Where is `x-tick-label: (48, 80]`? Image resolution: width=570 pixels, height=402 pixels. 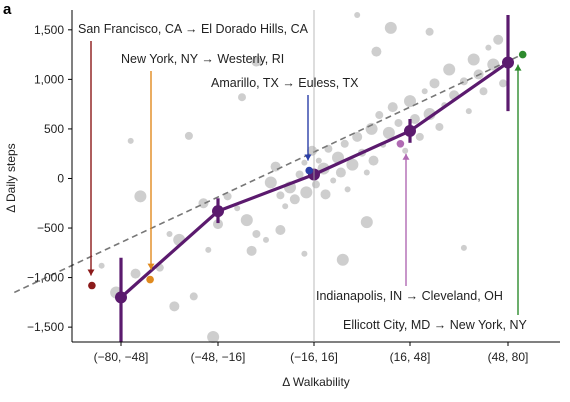
x-tick-label: (48, 80] is located at coordinates (508, 357).